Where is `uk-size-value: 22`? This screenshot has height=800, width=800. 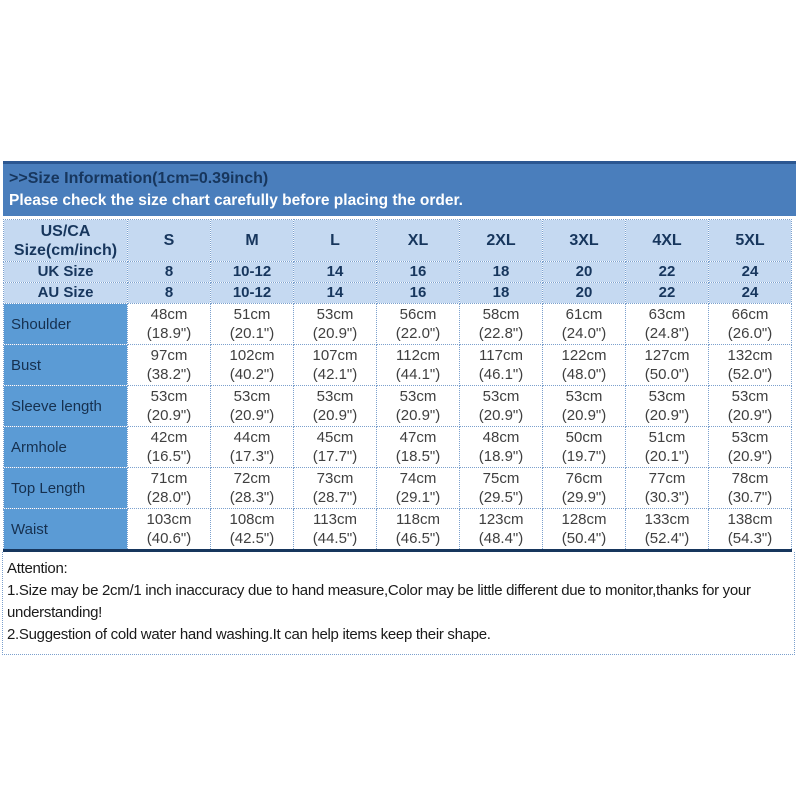 uk-size-value: 22 is located at coordinates (667, 272).